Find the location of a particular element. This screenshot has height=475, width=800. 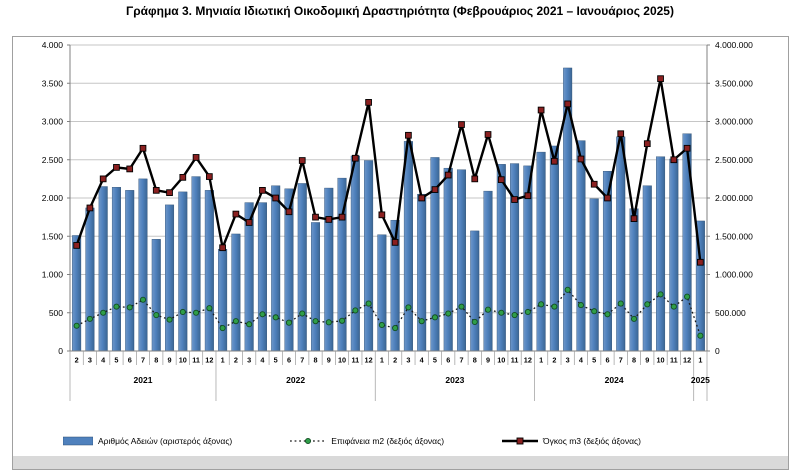

legend-item-0: Αριθμός Αδειών (αριστερός άξονας) is located at coordinates (147, 441).